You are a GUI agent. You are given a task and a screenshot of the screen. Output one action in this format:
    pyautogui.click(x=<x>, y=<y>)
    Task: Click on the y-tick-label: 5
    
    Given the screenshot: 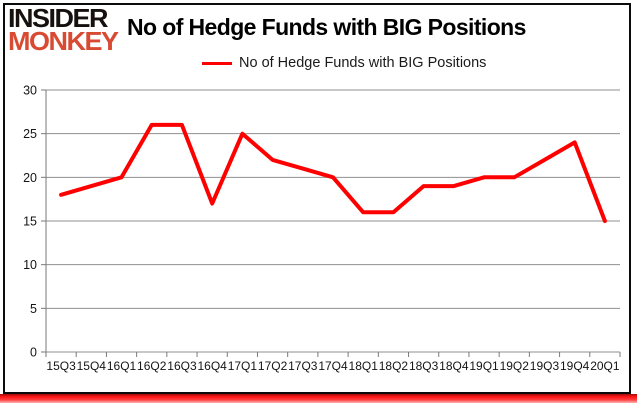 What is the action you would take?
    pyautogui.click(x=33, y=309)
    